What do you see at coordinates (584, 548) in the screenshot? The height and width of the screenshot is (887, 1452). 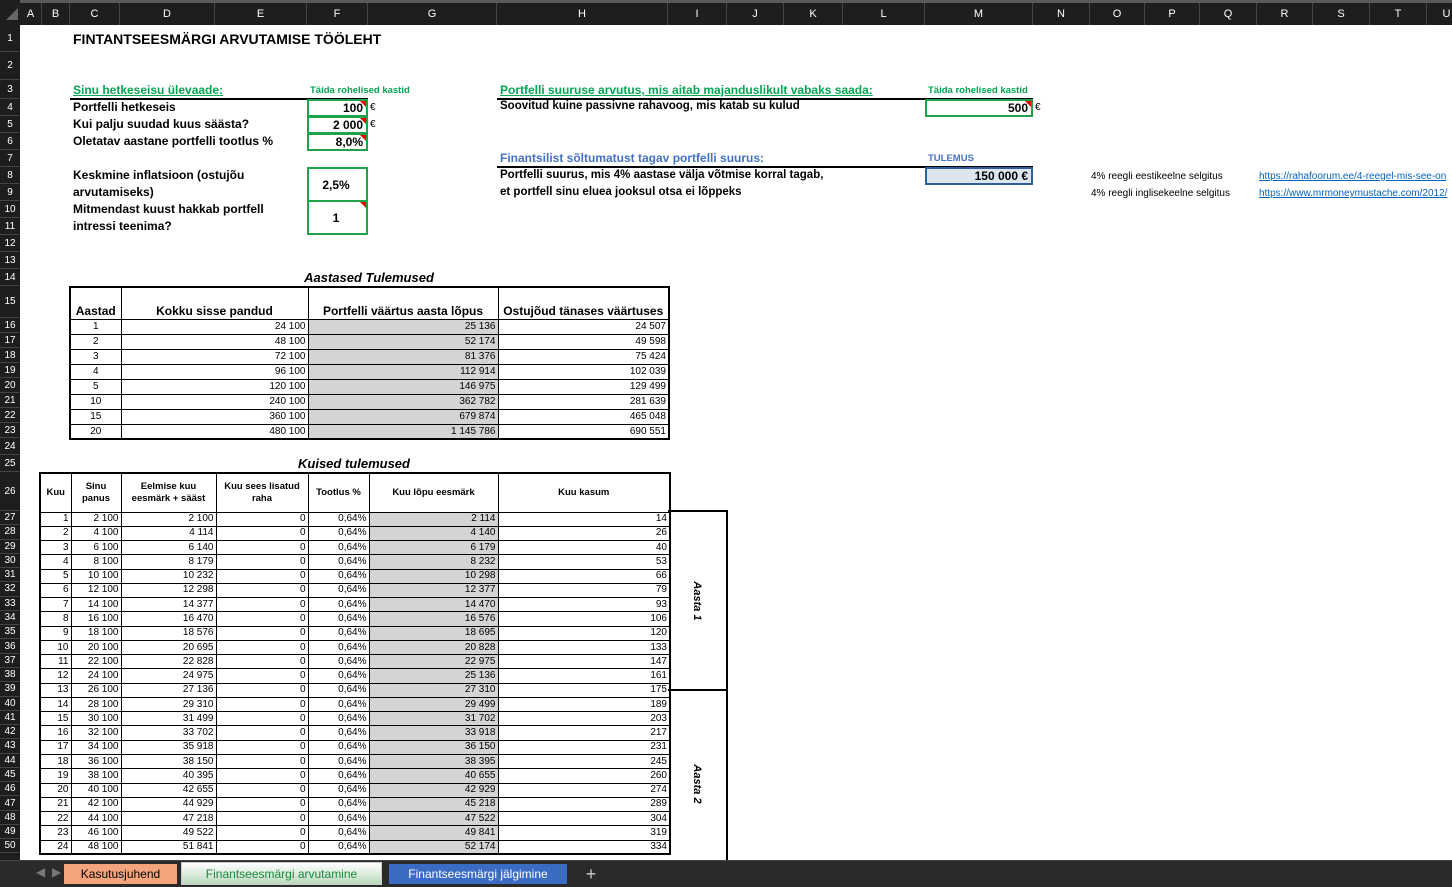 I see `table-cell: 40` at bounding box center [584, 548].